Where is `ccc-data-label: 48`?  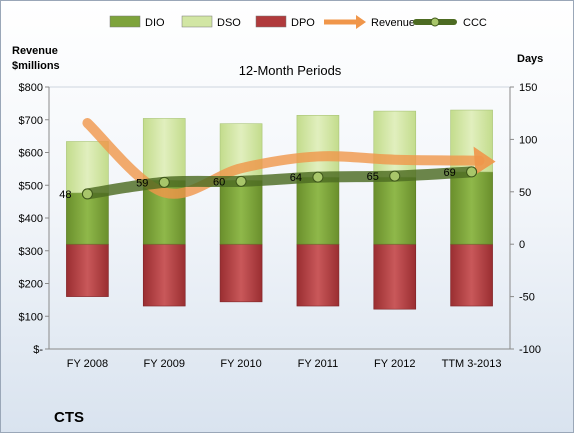 ccc-data-label: 48 is located at coordinates (65, 195).